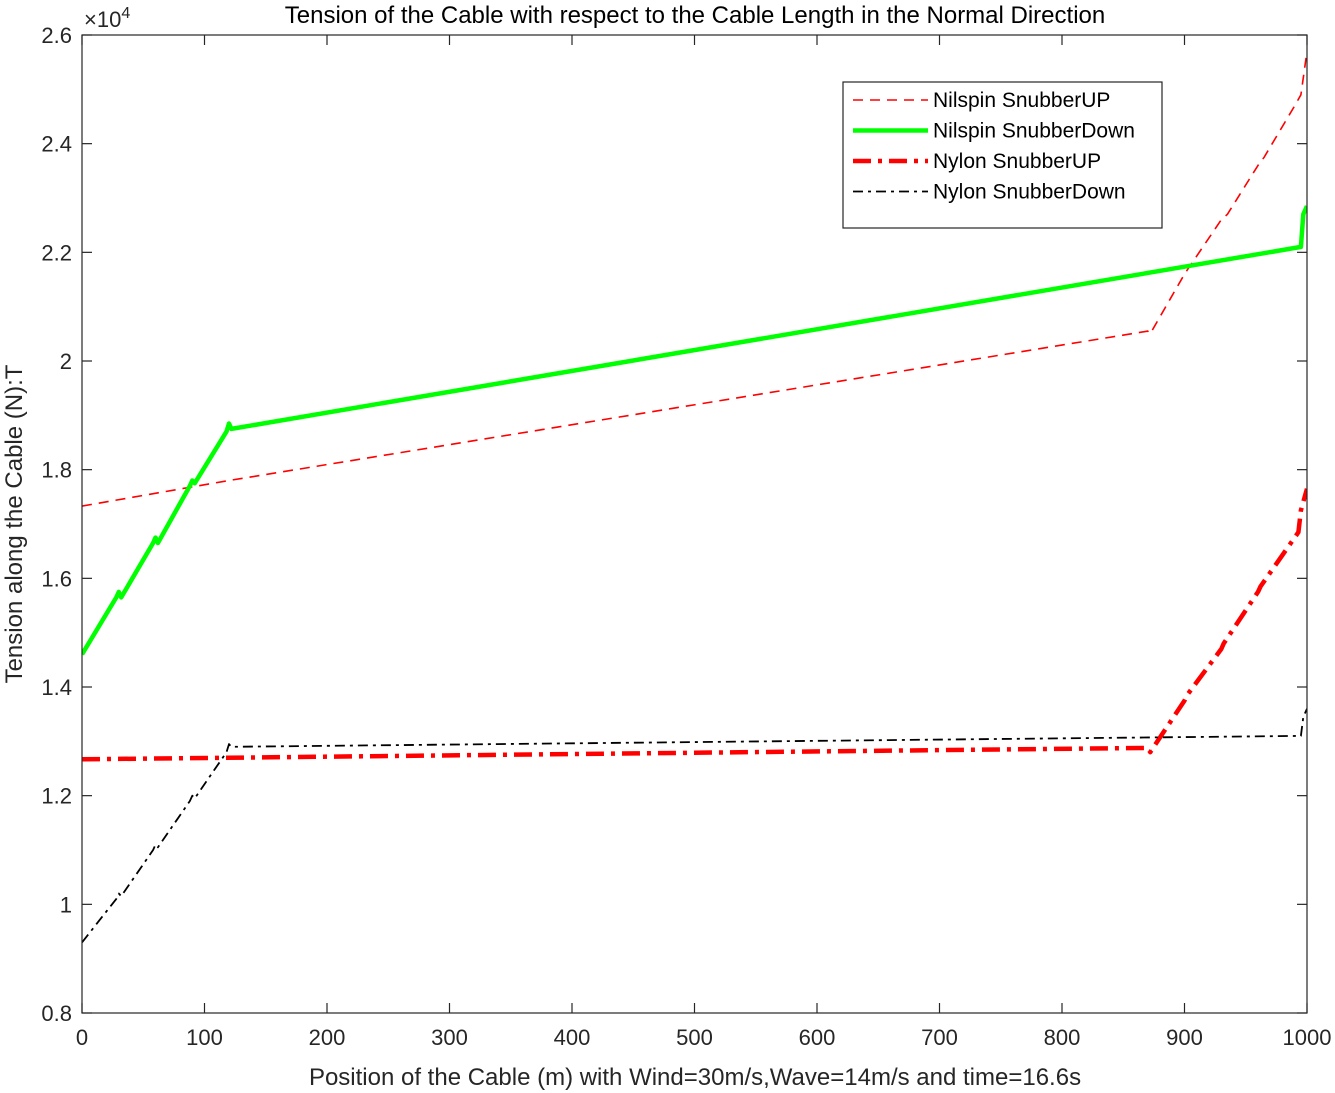 This screenshot has height=1093, width=1335. Describe the element at coordinates (56, 1013) in the screenshot. I see `y-tick-label: 0.8` at that location.